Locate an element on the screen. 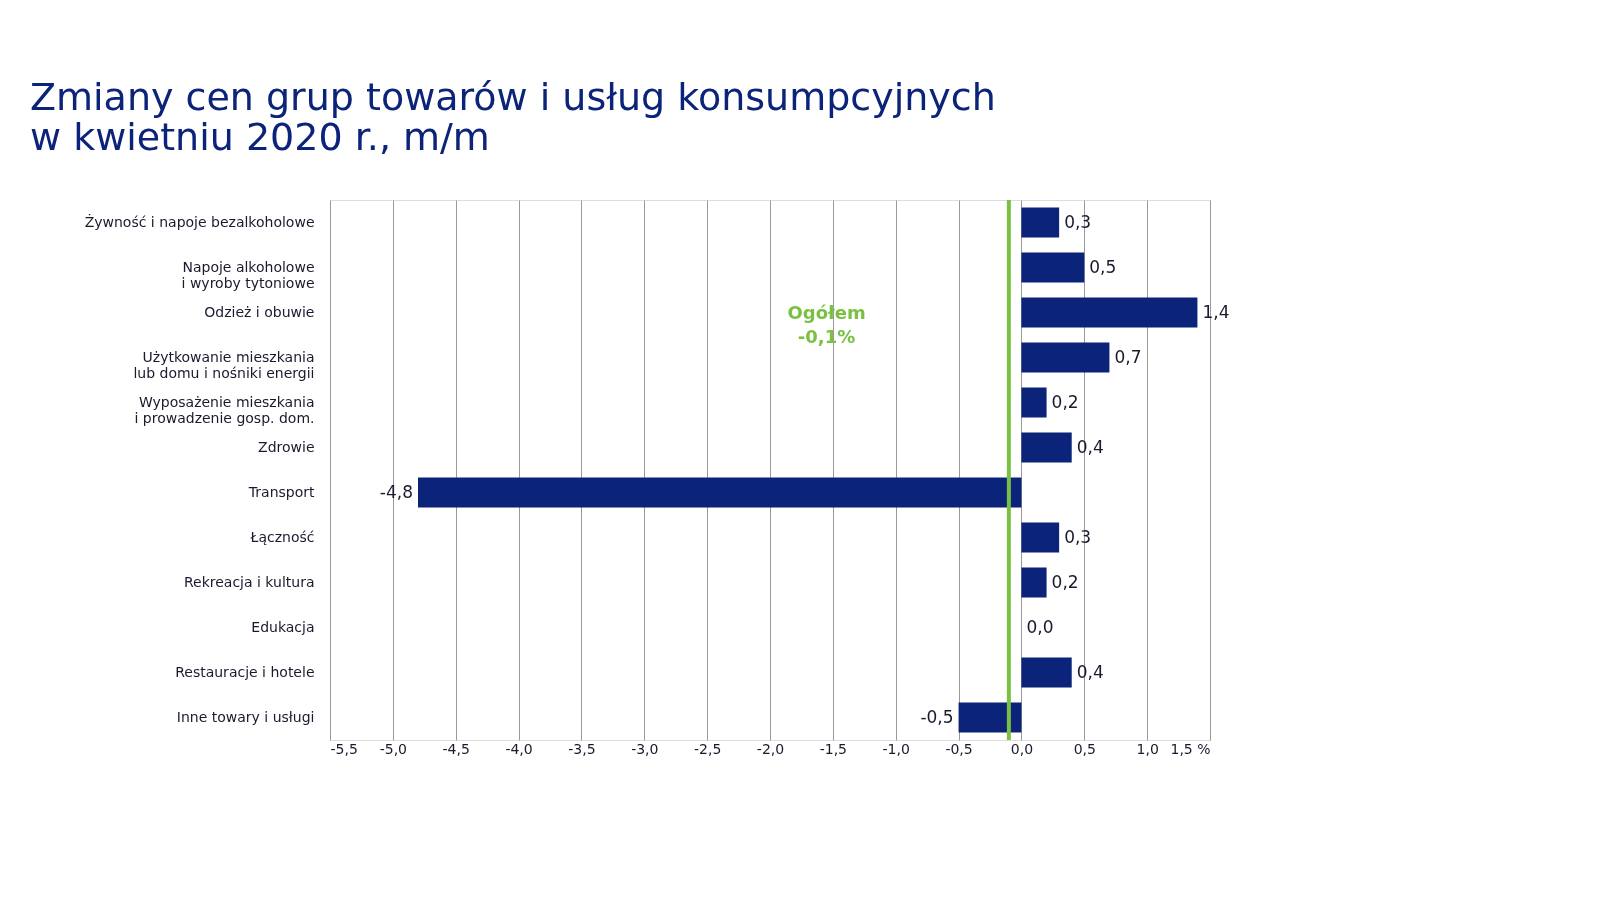 The height and width of the screenshot is (905, 1611). x-tick-label: -2,5 is located at coordinates (707, 748).